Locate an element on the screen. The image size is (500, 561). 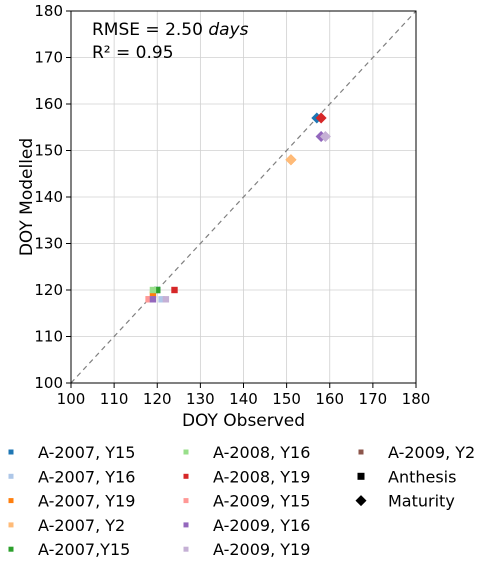
y-tick-label: 120 is located at coordinates (48, 290).